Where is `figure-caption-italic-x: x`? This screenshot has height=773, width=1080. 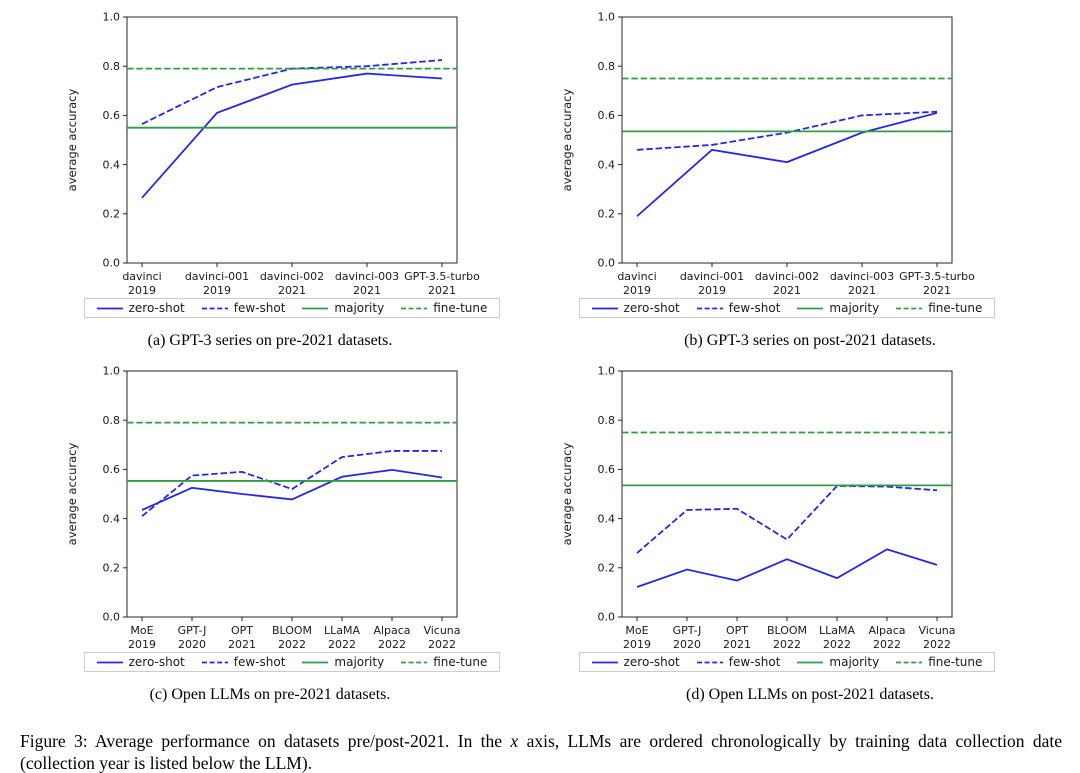
figure-caption-italic-x: x is located at coordinates (514, 741).